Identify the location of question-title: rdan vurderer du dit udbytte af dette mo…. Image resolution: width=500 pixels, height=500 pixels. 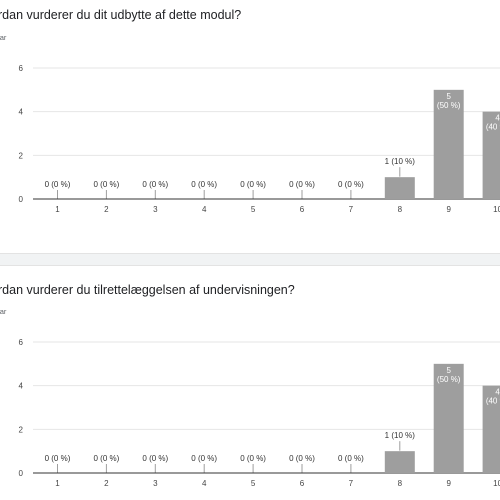
(121, 15).